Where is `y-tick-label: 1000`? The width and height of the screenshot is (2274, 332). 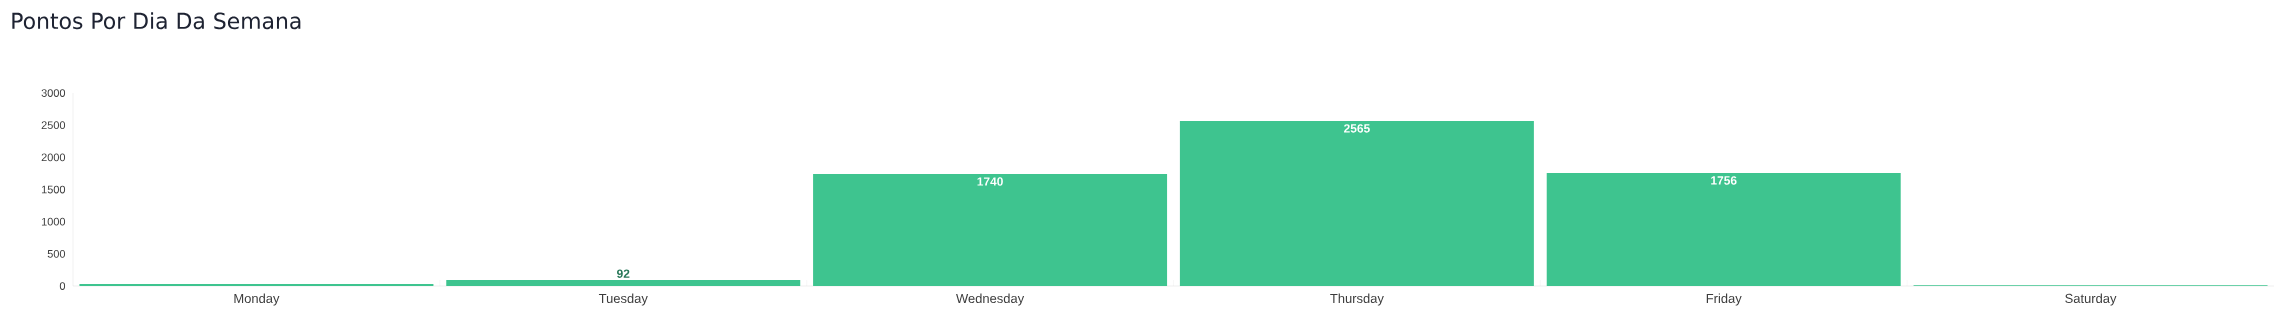 y-tick-label: 1000 is located at coordinates (53, 221).